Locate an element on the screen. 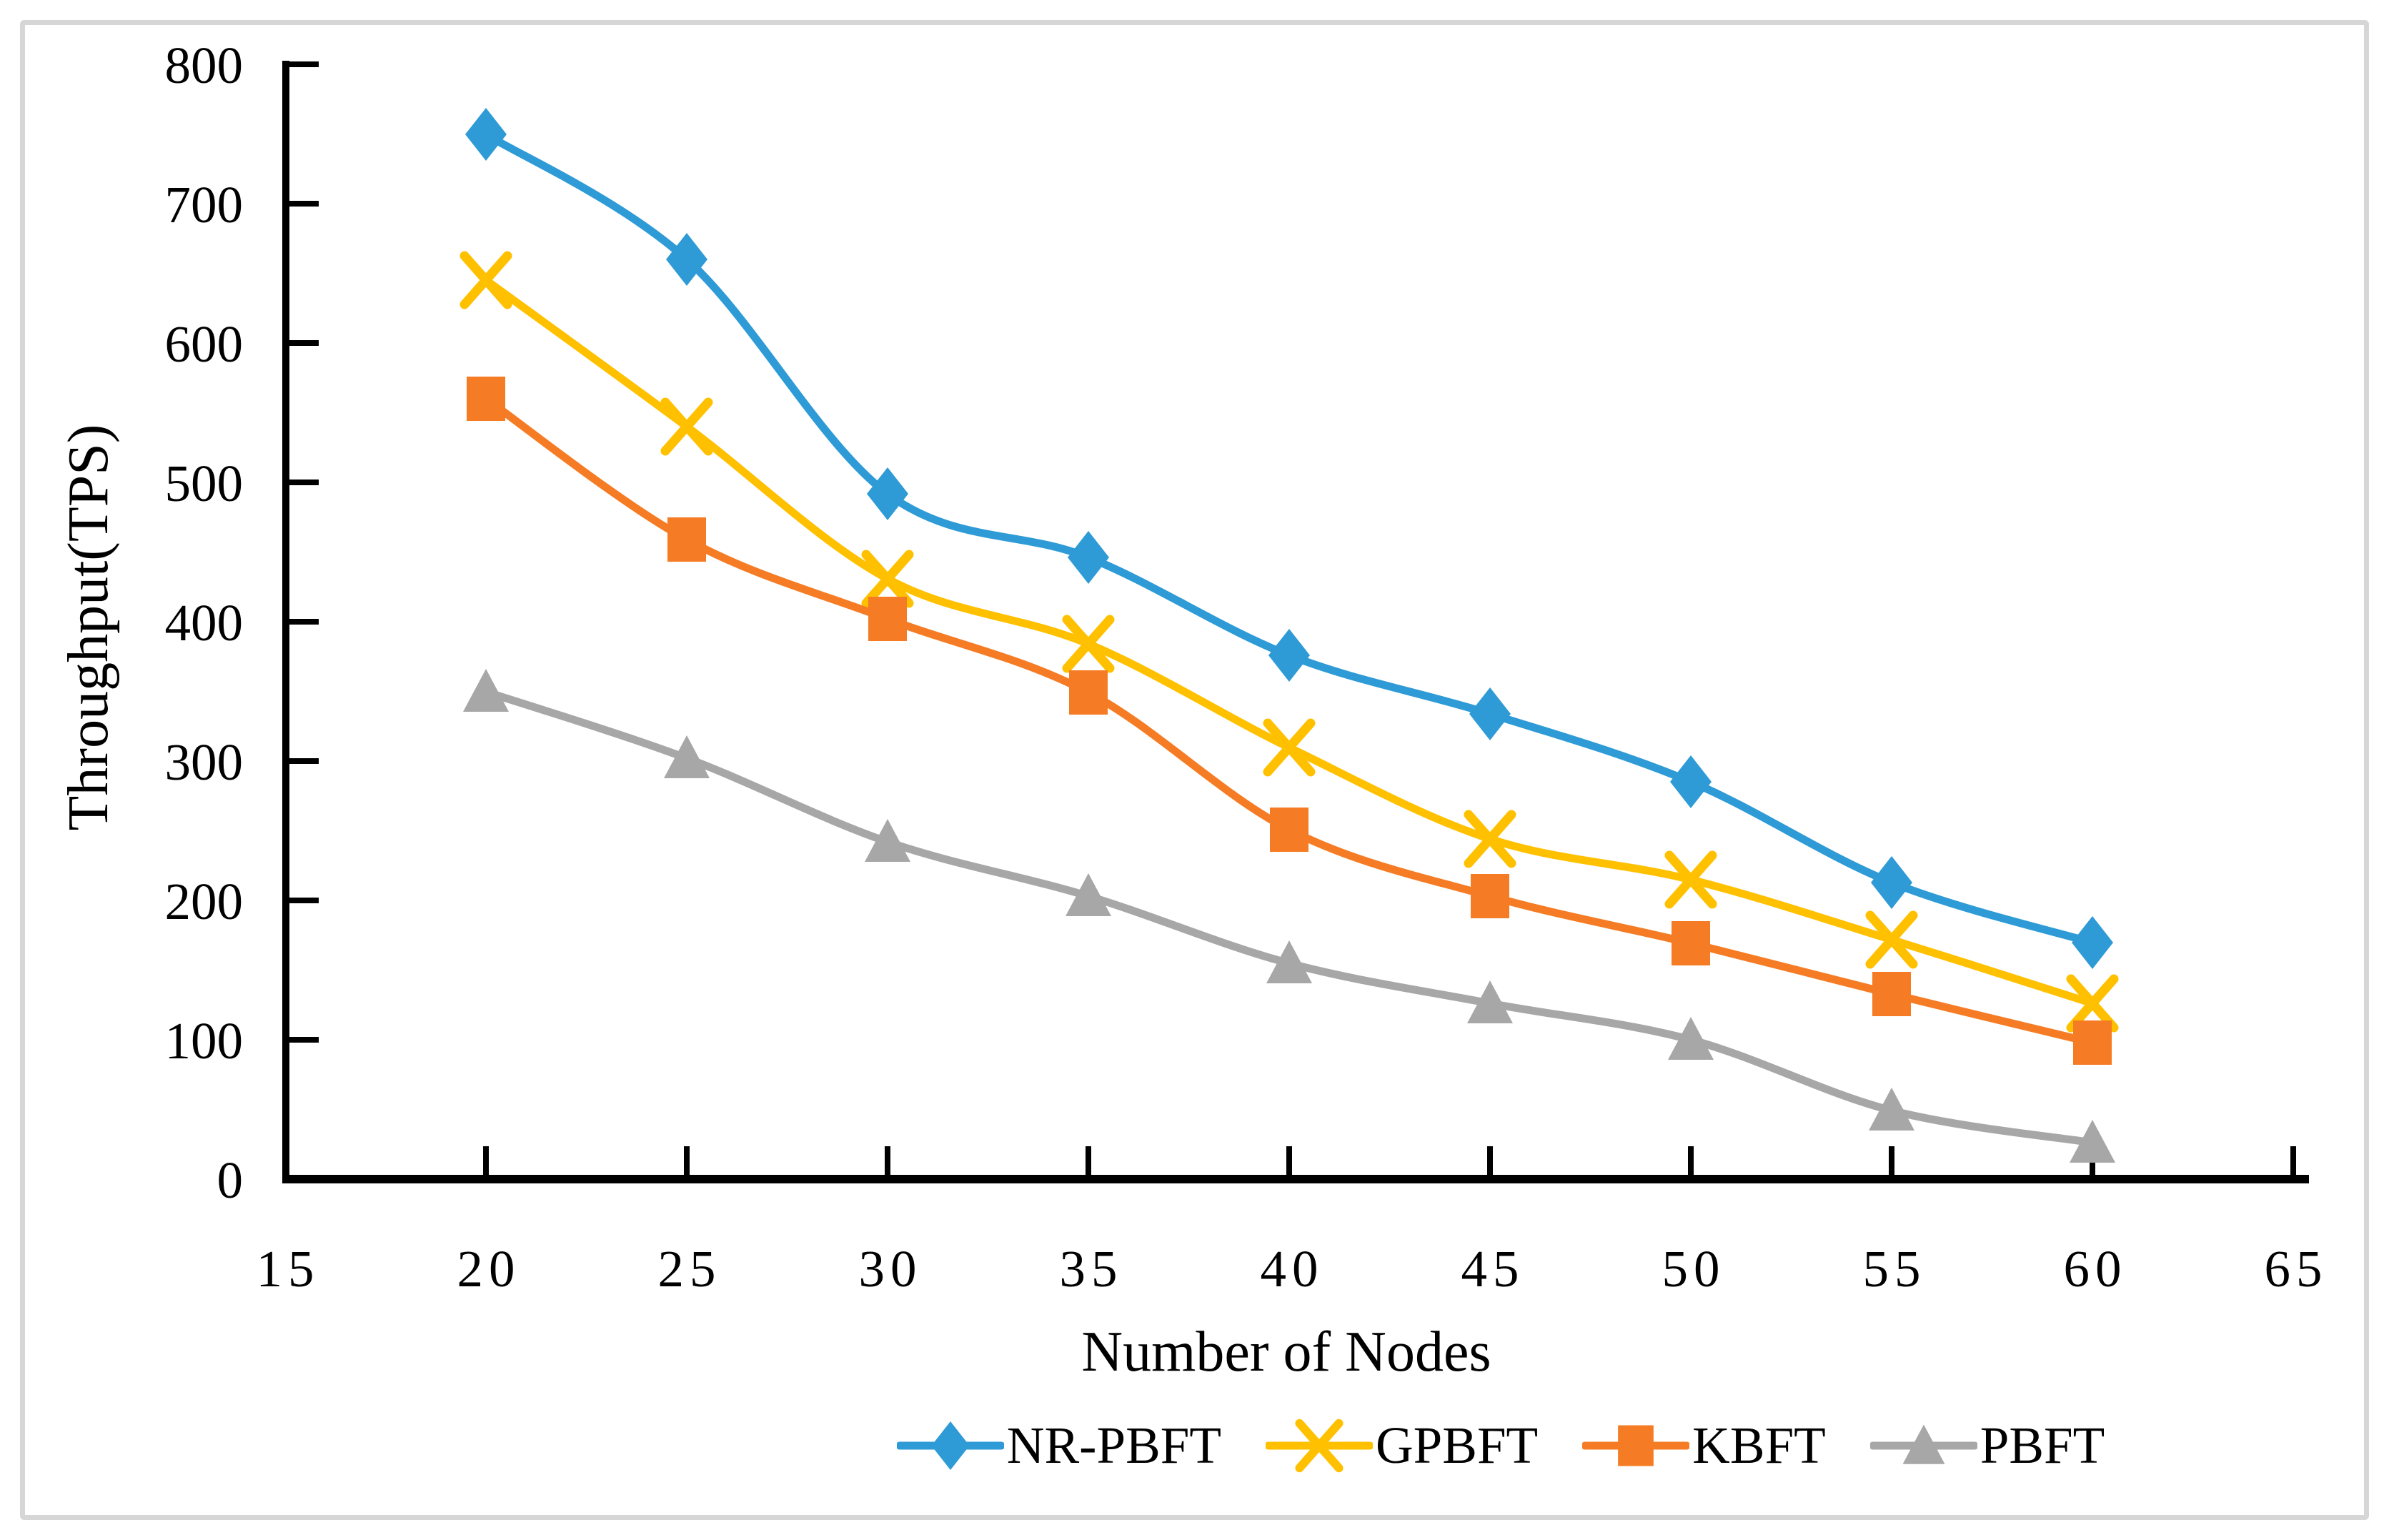 This screenshot has width=2389, height=1540. x-tick-label: 35 is located at coordinates (1091, 1269).